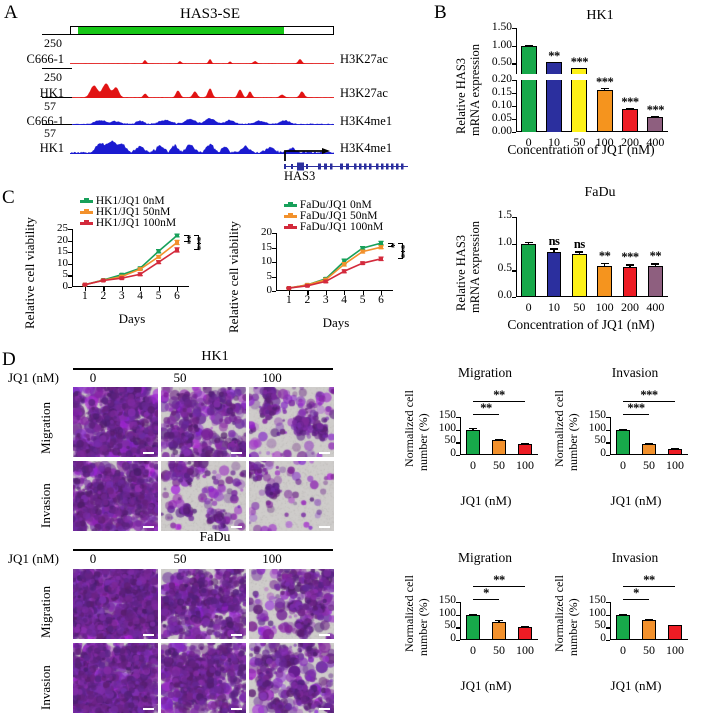 This screenshot has height=715, width=708. Describe the element at coordinates (291, 496) in the screenshot. I see `transwell-image` at that location.